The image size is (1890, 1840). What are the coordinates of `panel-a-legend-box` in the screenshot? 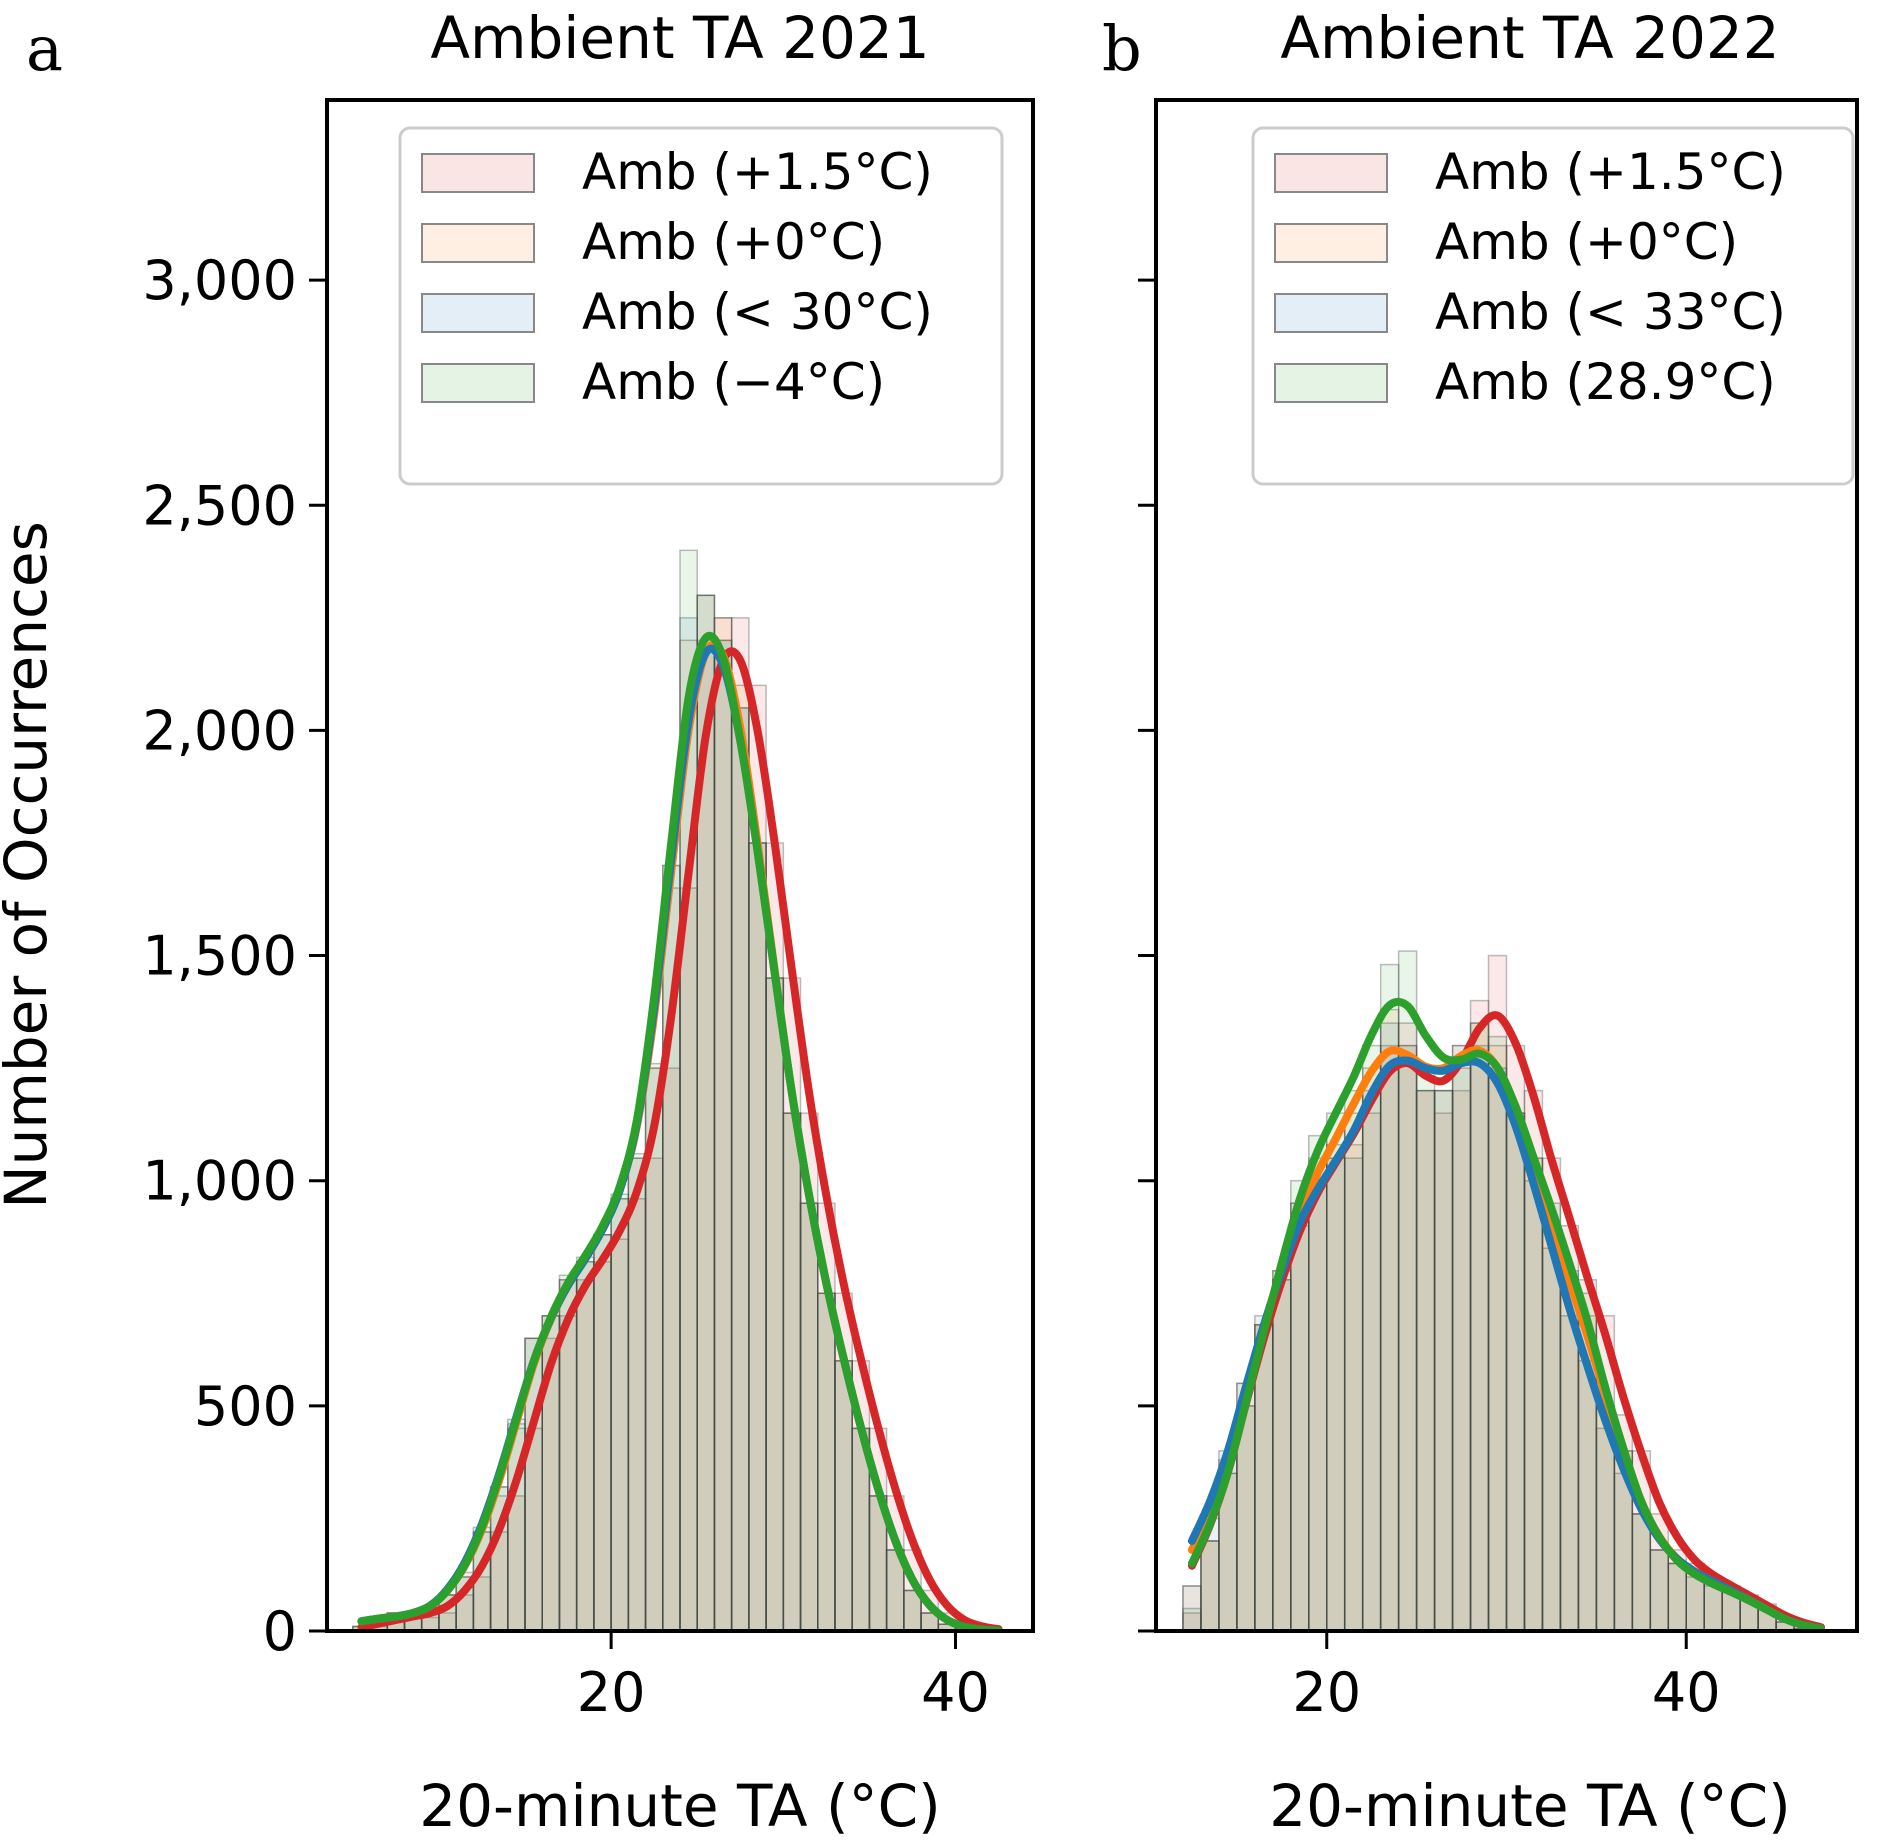 It's located at (701, 306).